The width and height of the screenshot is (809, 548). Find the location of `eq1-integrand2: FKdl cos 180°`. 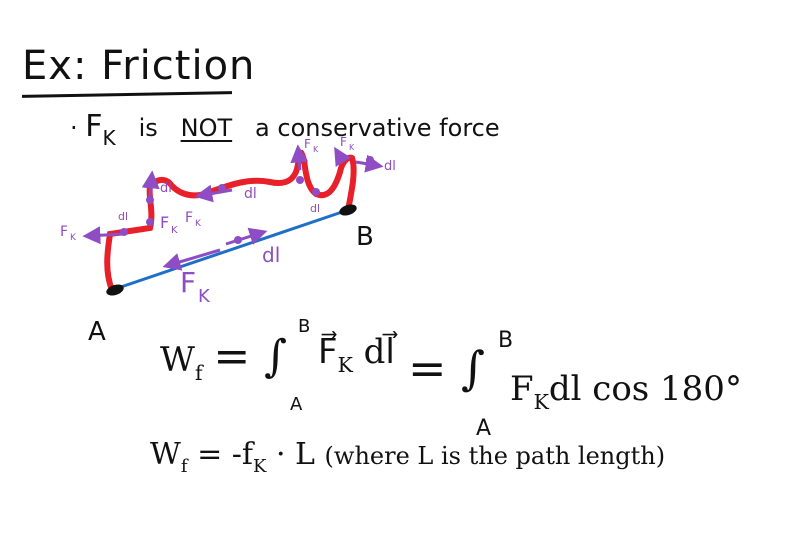

eq1-integrand2: FKdl cos 180° is located at coordinates (626, 392).